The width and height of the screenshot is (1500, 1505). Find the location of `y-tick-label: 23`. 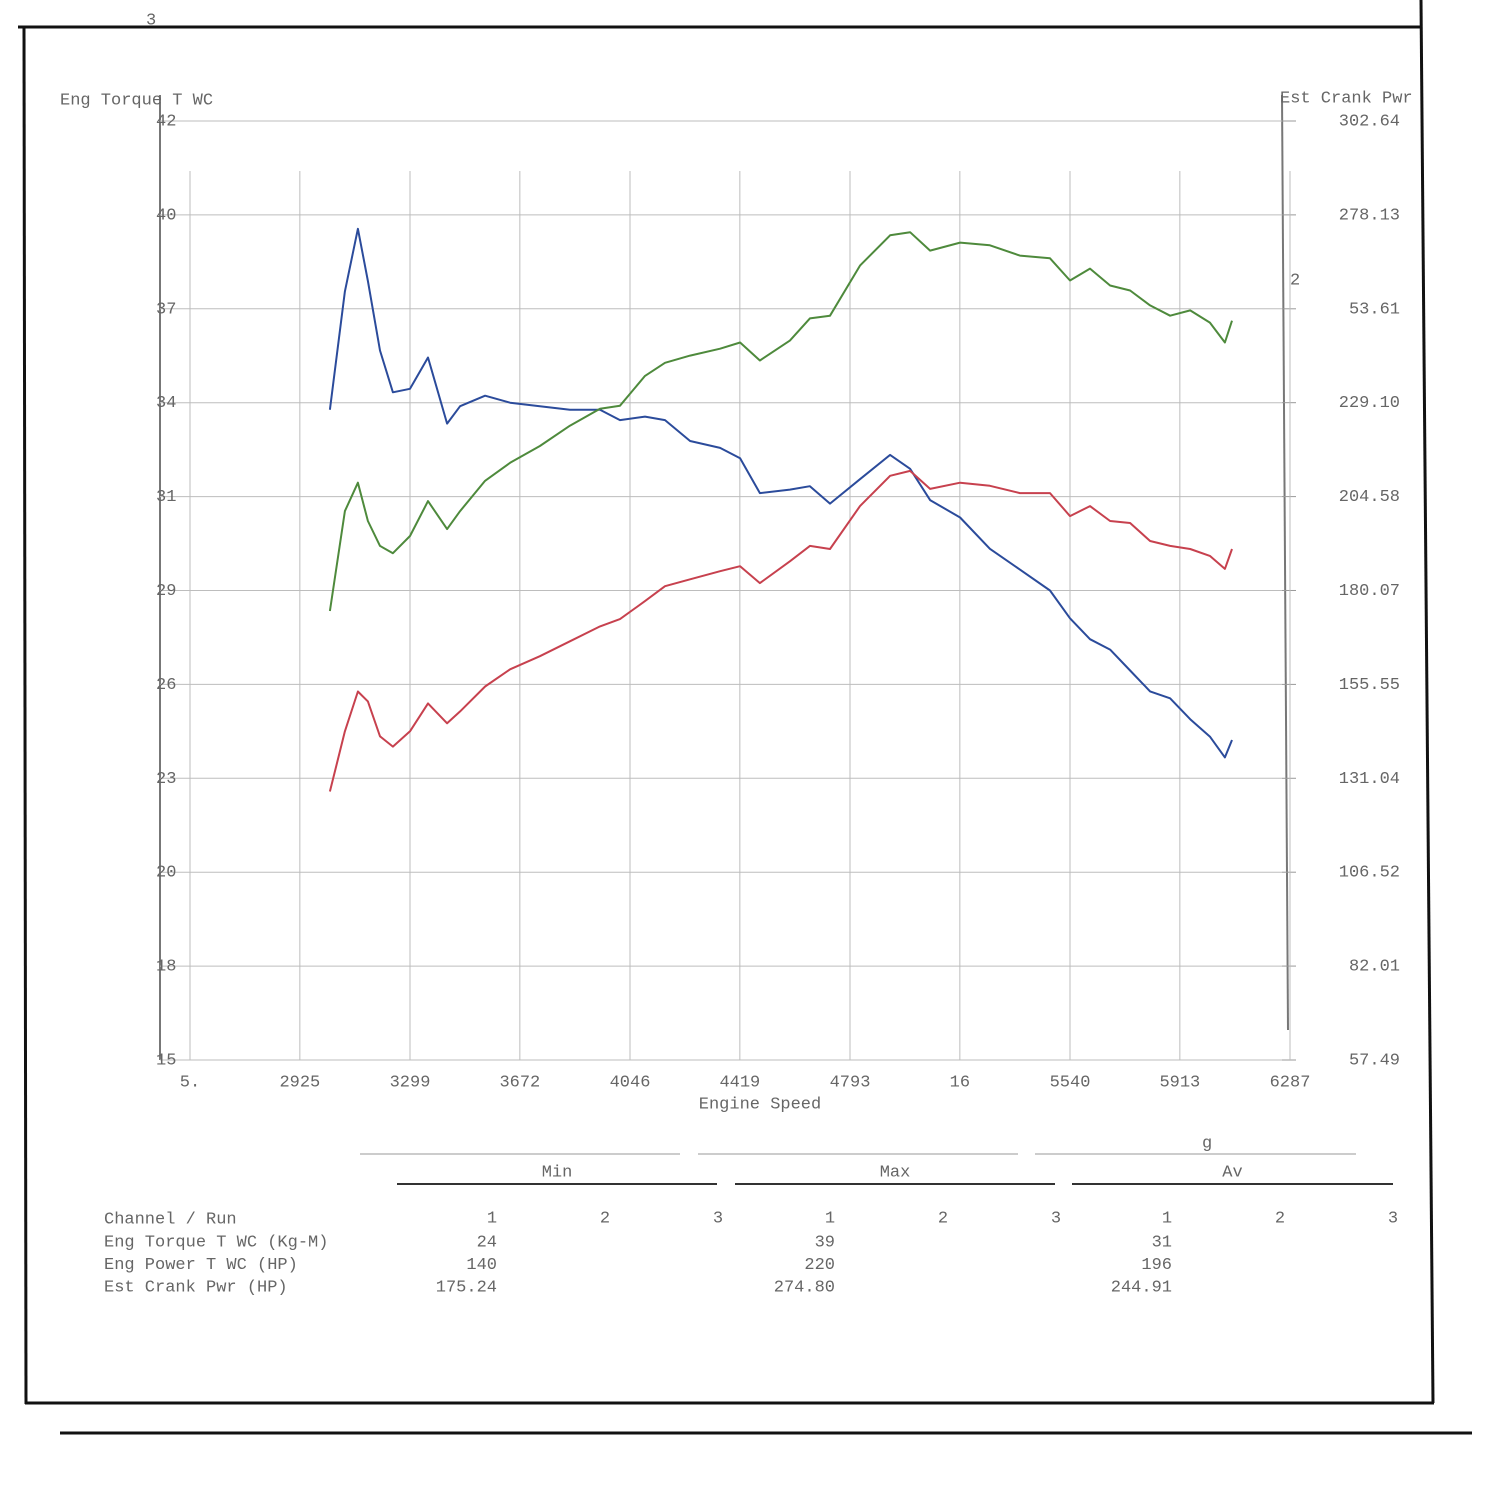

y-tick-label: 23 is located at coordinates (166, 779).